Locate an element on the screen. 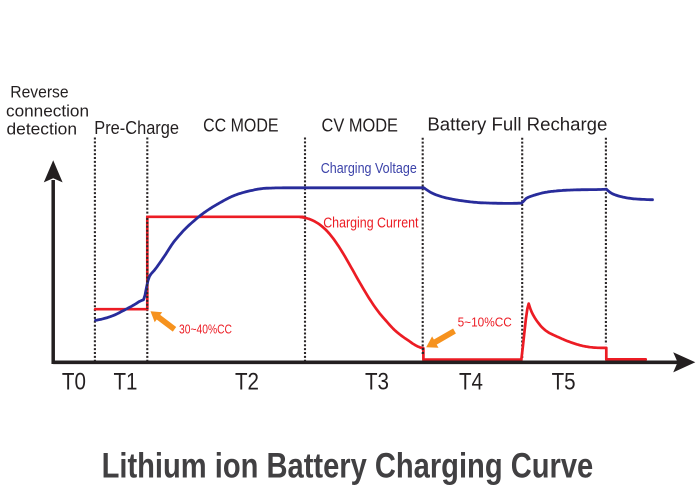 Image resolution: width=700 pixels, height=500 pixels. svg-text: Battery Full Recharge is located at coordinates (517, 124).